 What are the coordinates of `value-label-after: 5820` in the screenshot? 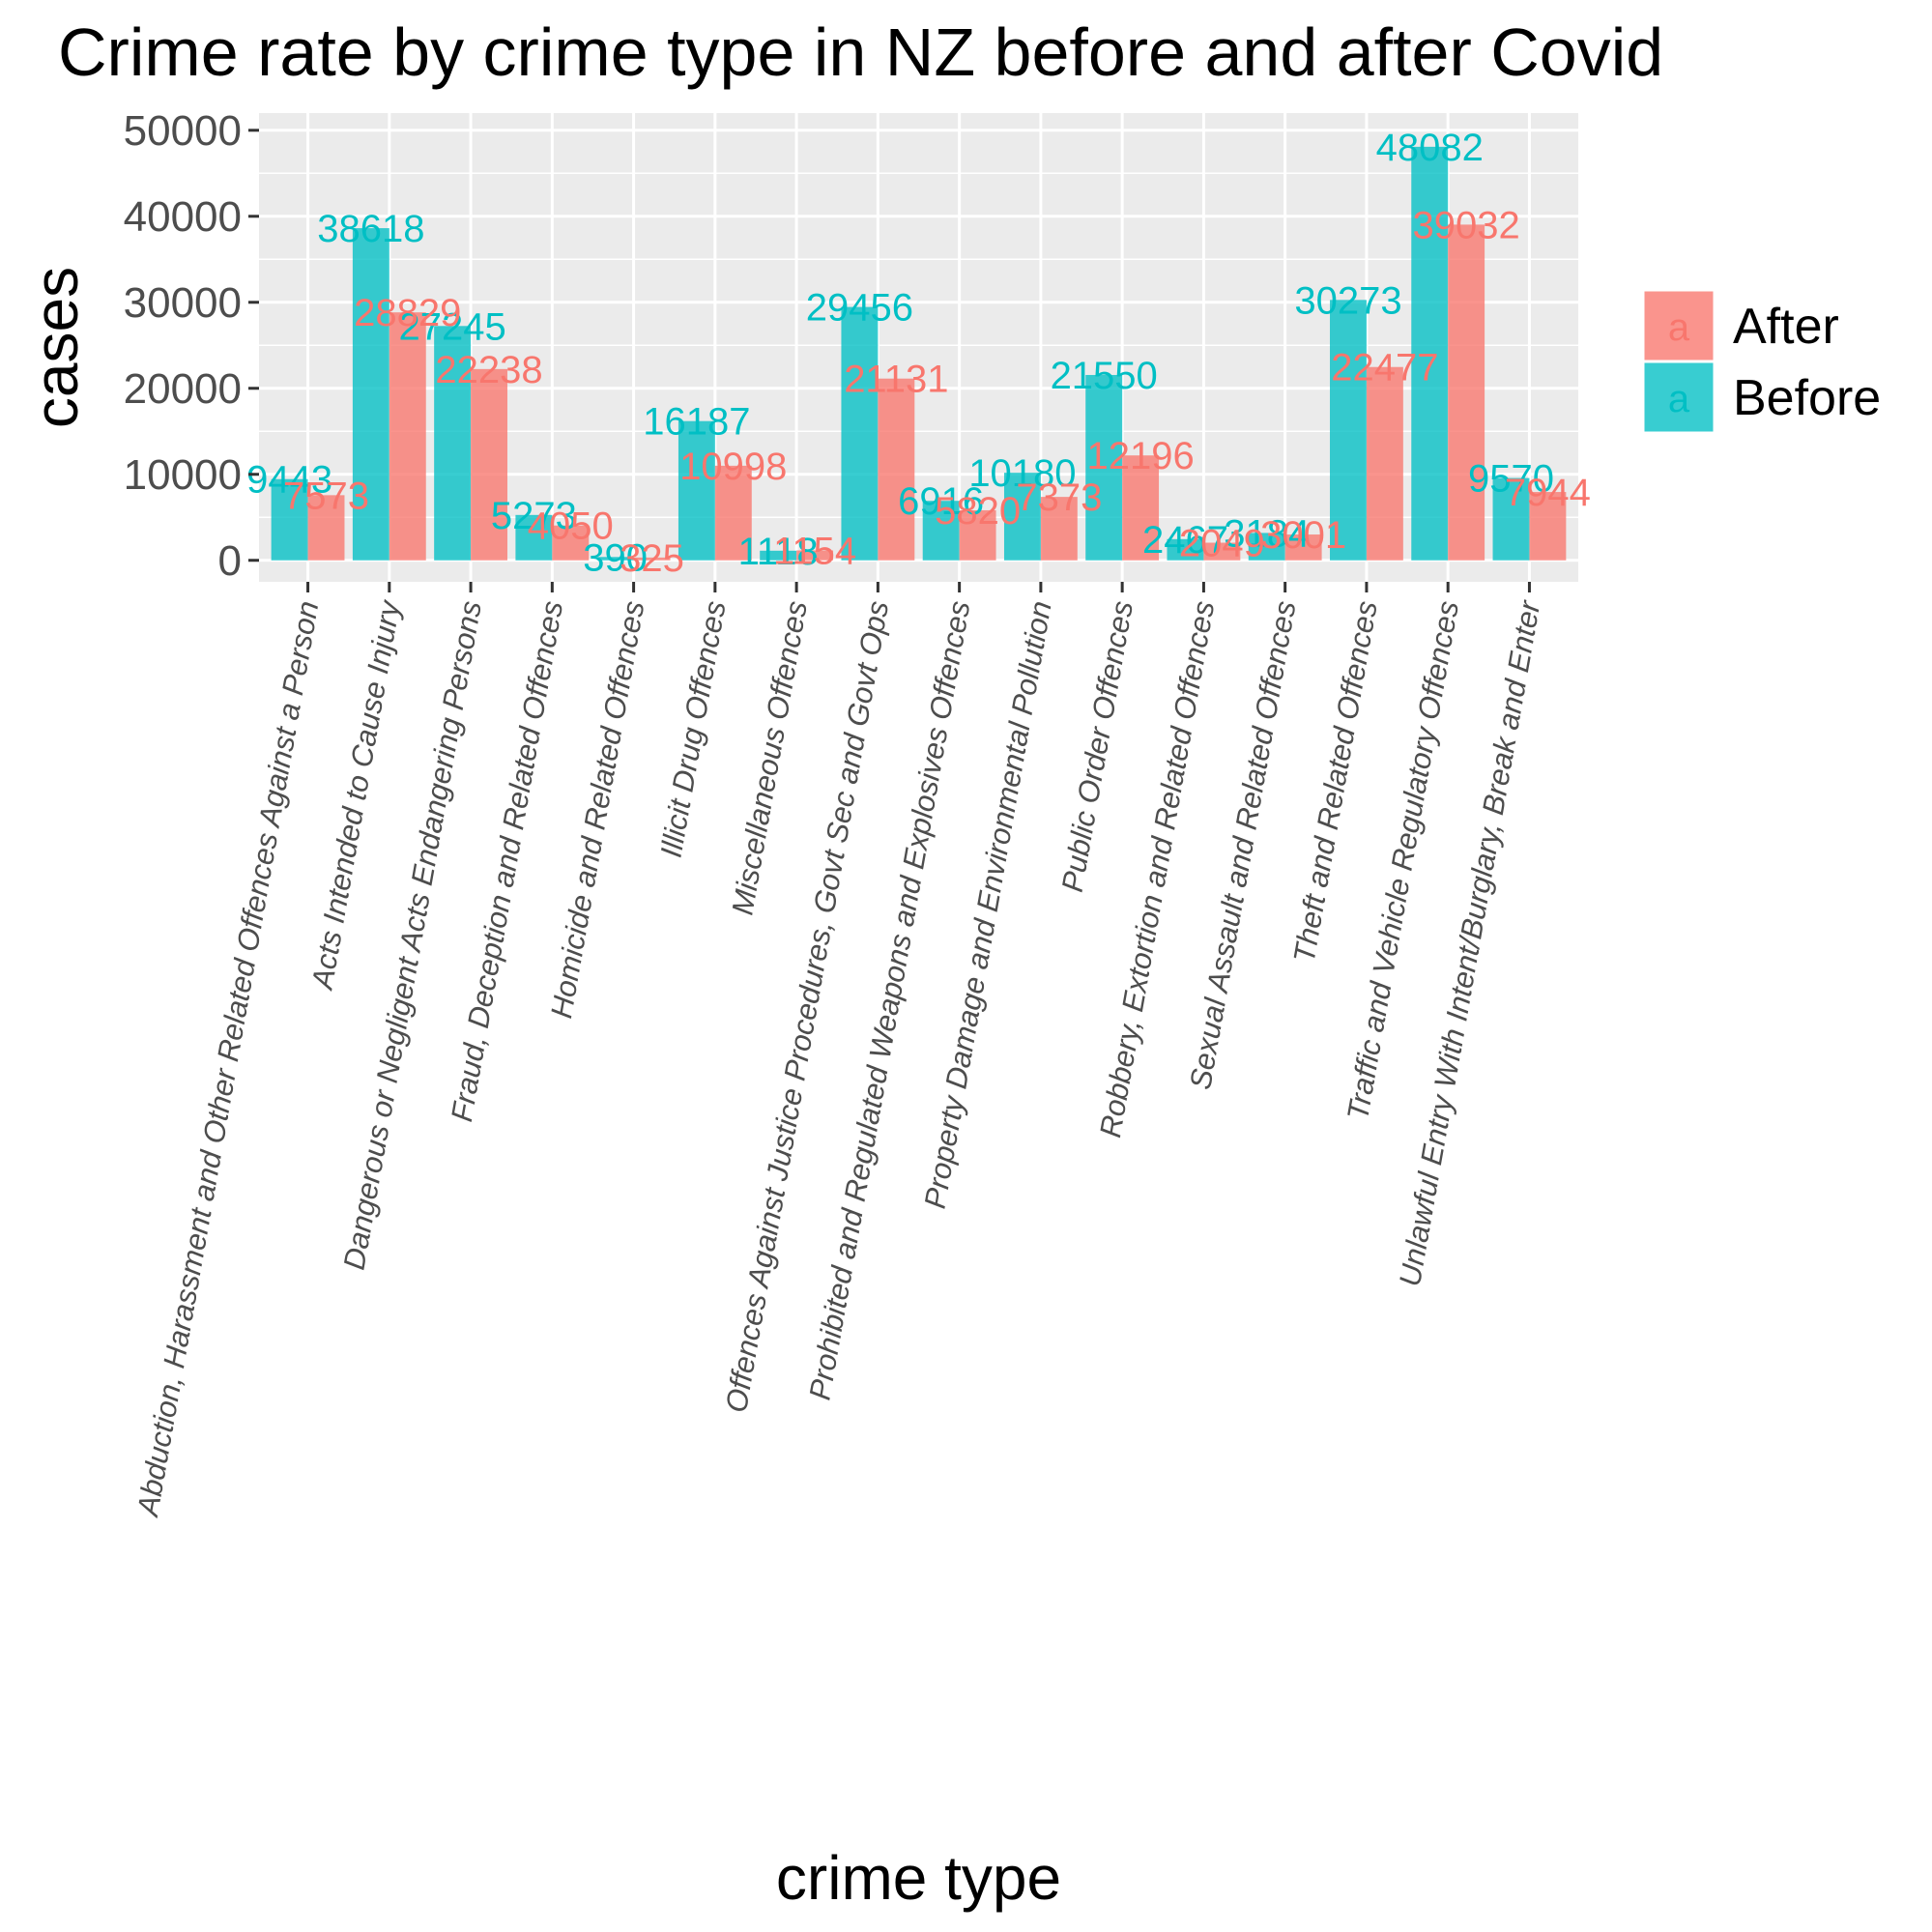 It's located at (978, 511).